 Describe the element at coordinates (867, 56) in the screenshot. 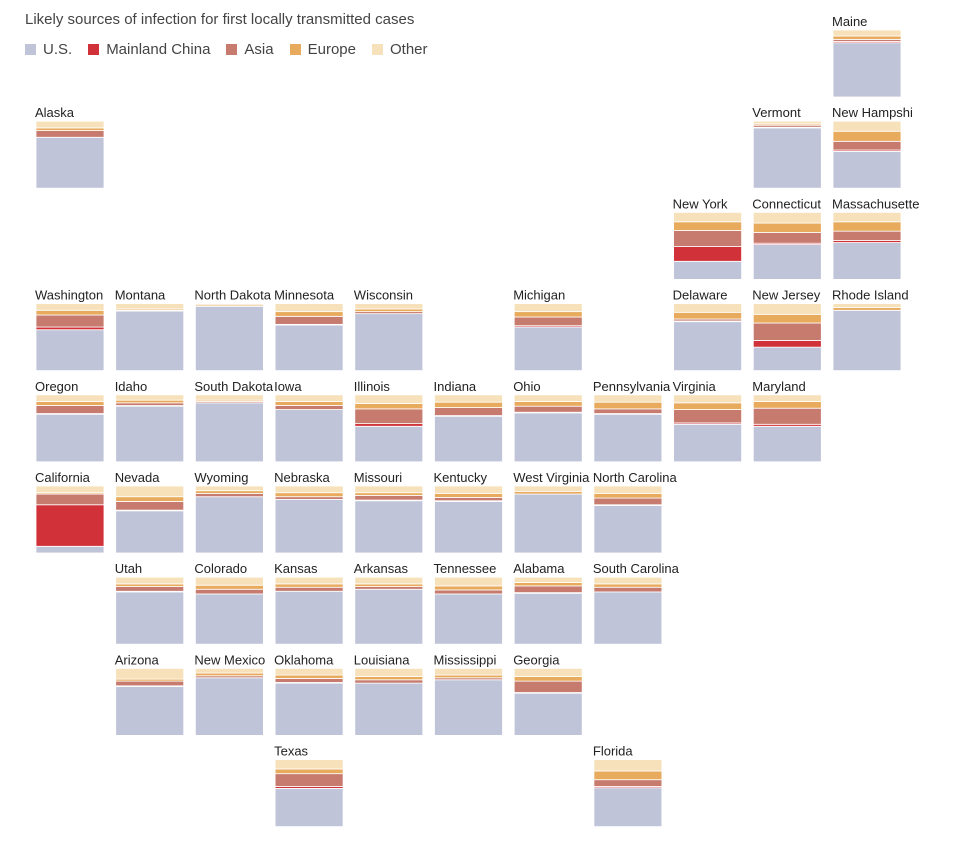

I see `state-tile-maine: Maine` at that location.